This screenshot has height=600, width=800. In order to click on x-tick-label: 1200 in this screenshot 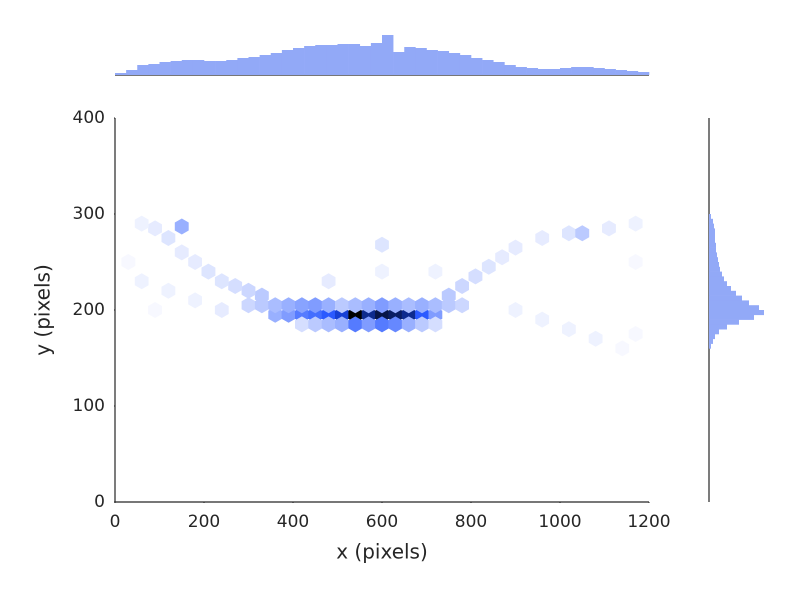, I will do `click(648, 522)`.